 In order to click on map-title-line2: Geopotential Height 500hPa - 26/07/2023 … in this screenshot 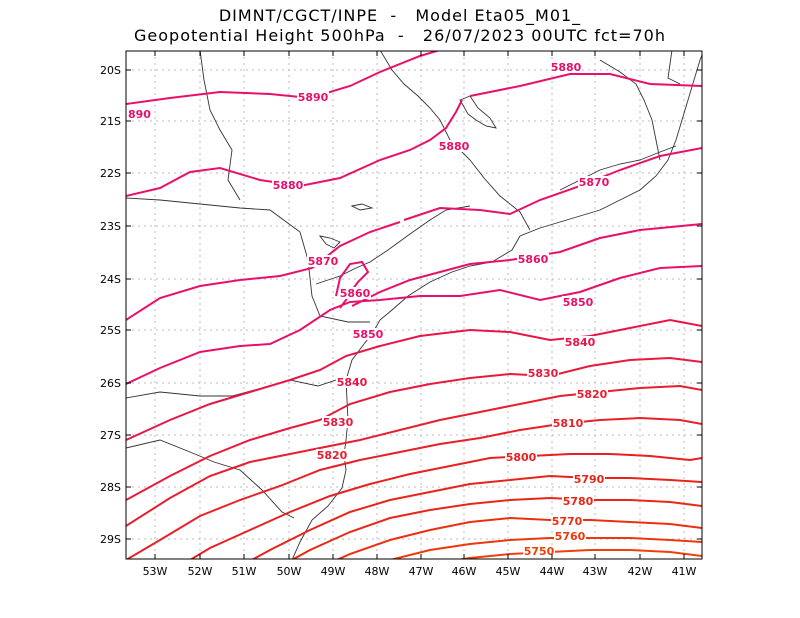, I will do `click(400, 35)`.